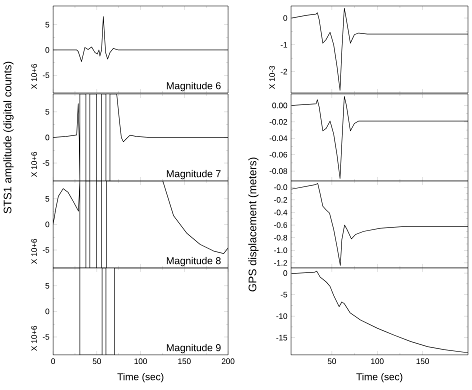 The image size is (472, 390). I want to click on annotation: Magnitude 8, so click(193, 261).